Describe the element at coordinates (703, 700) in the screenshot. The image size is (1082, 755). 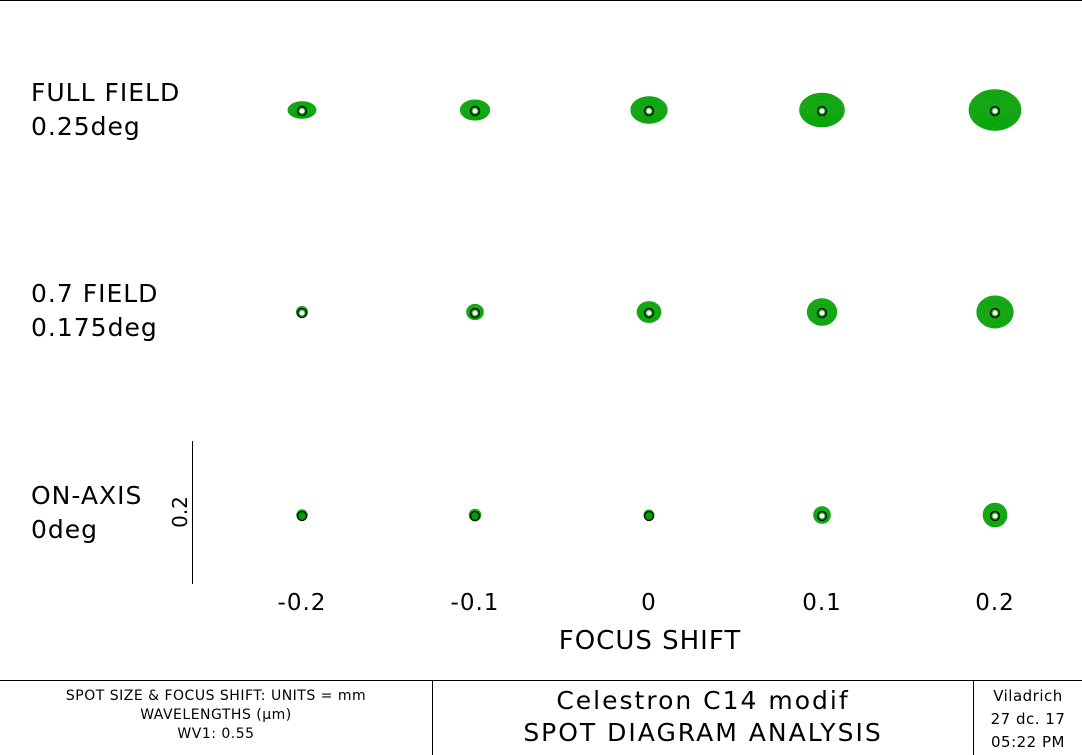
I see `system-name: Celestron C14 modif` at that location.